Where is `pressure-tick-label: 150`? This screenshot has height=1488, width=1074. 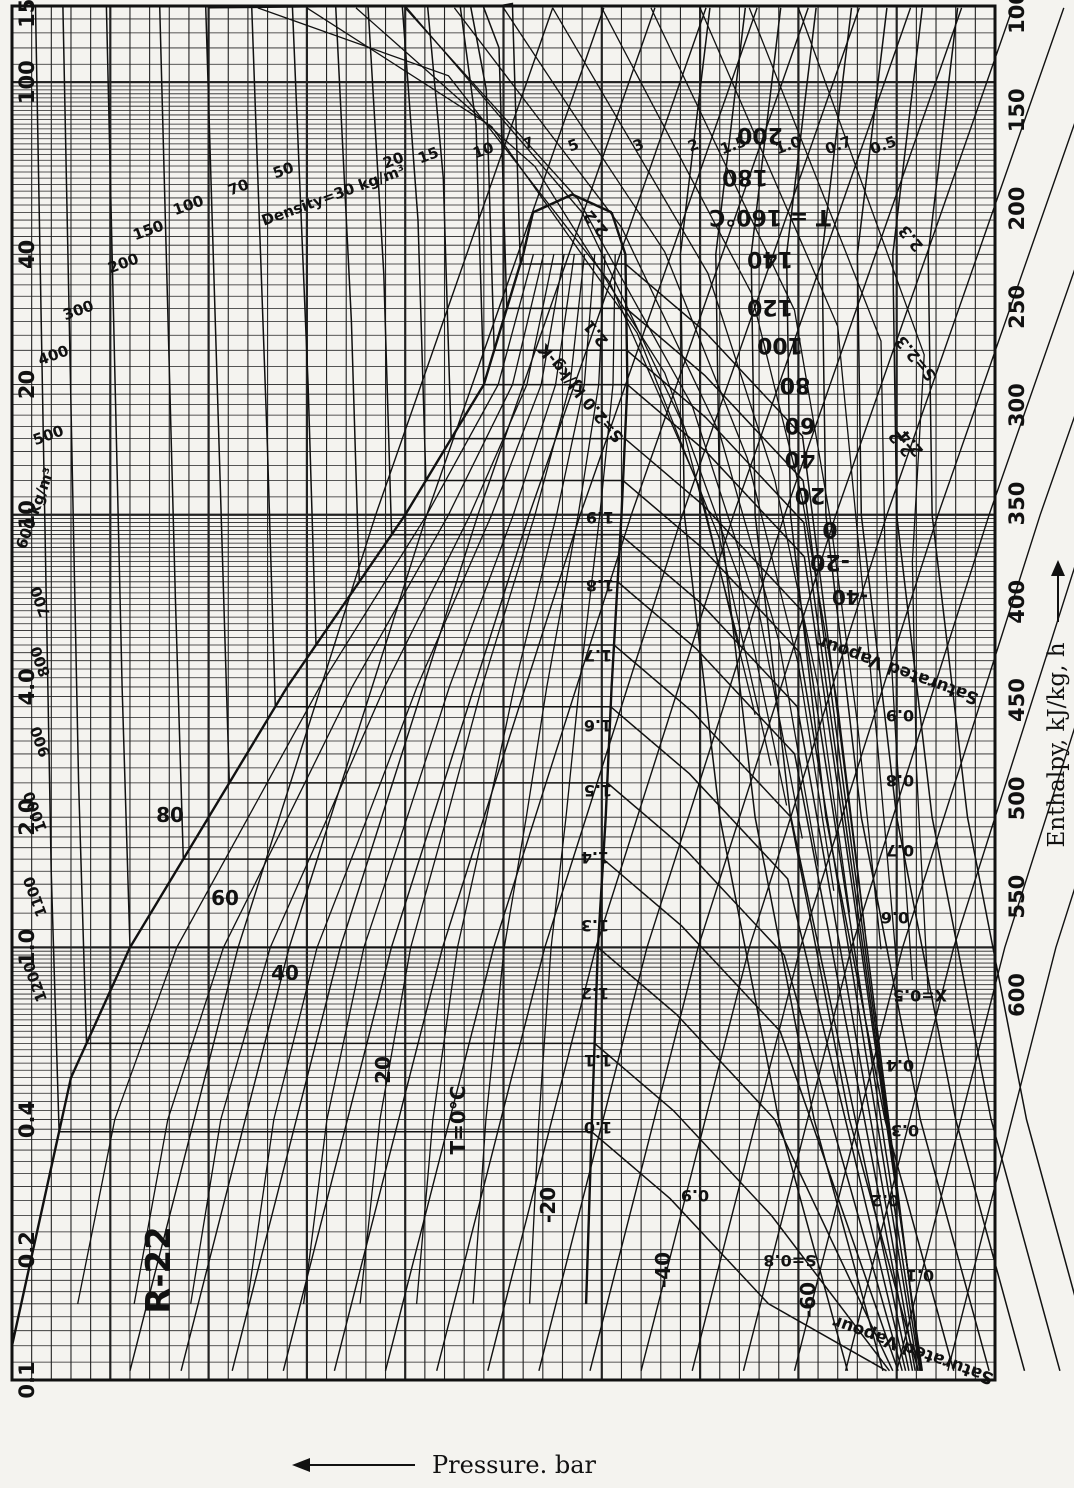 pressure-tick-label: 150 is located at coordinates (27, 14).